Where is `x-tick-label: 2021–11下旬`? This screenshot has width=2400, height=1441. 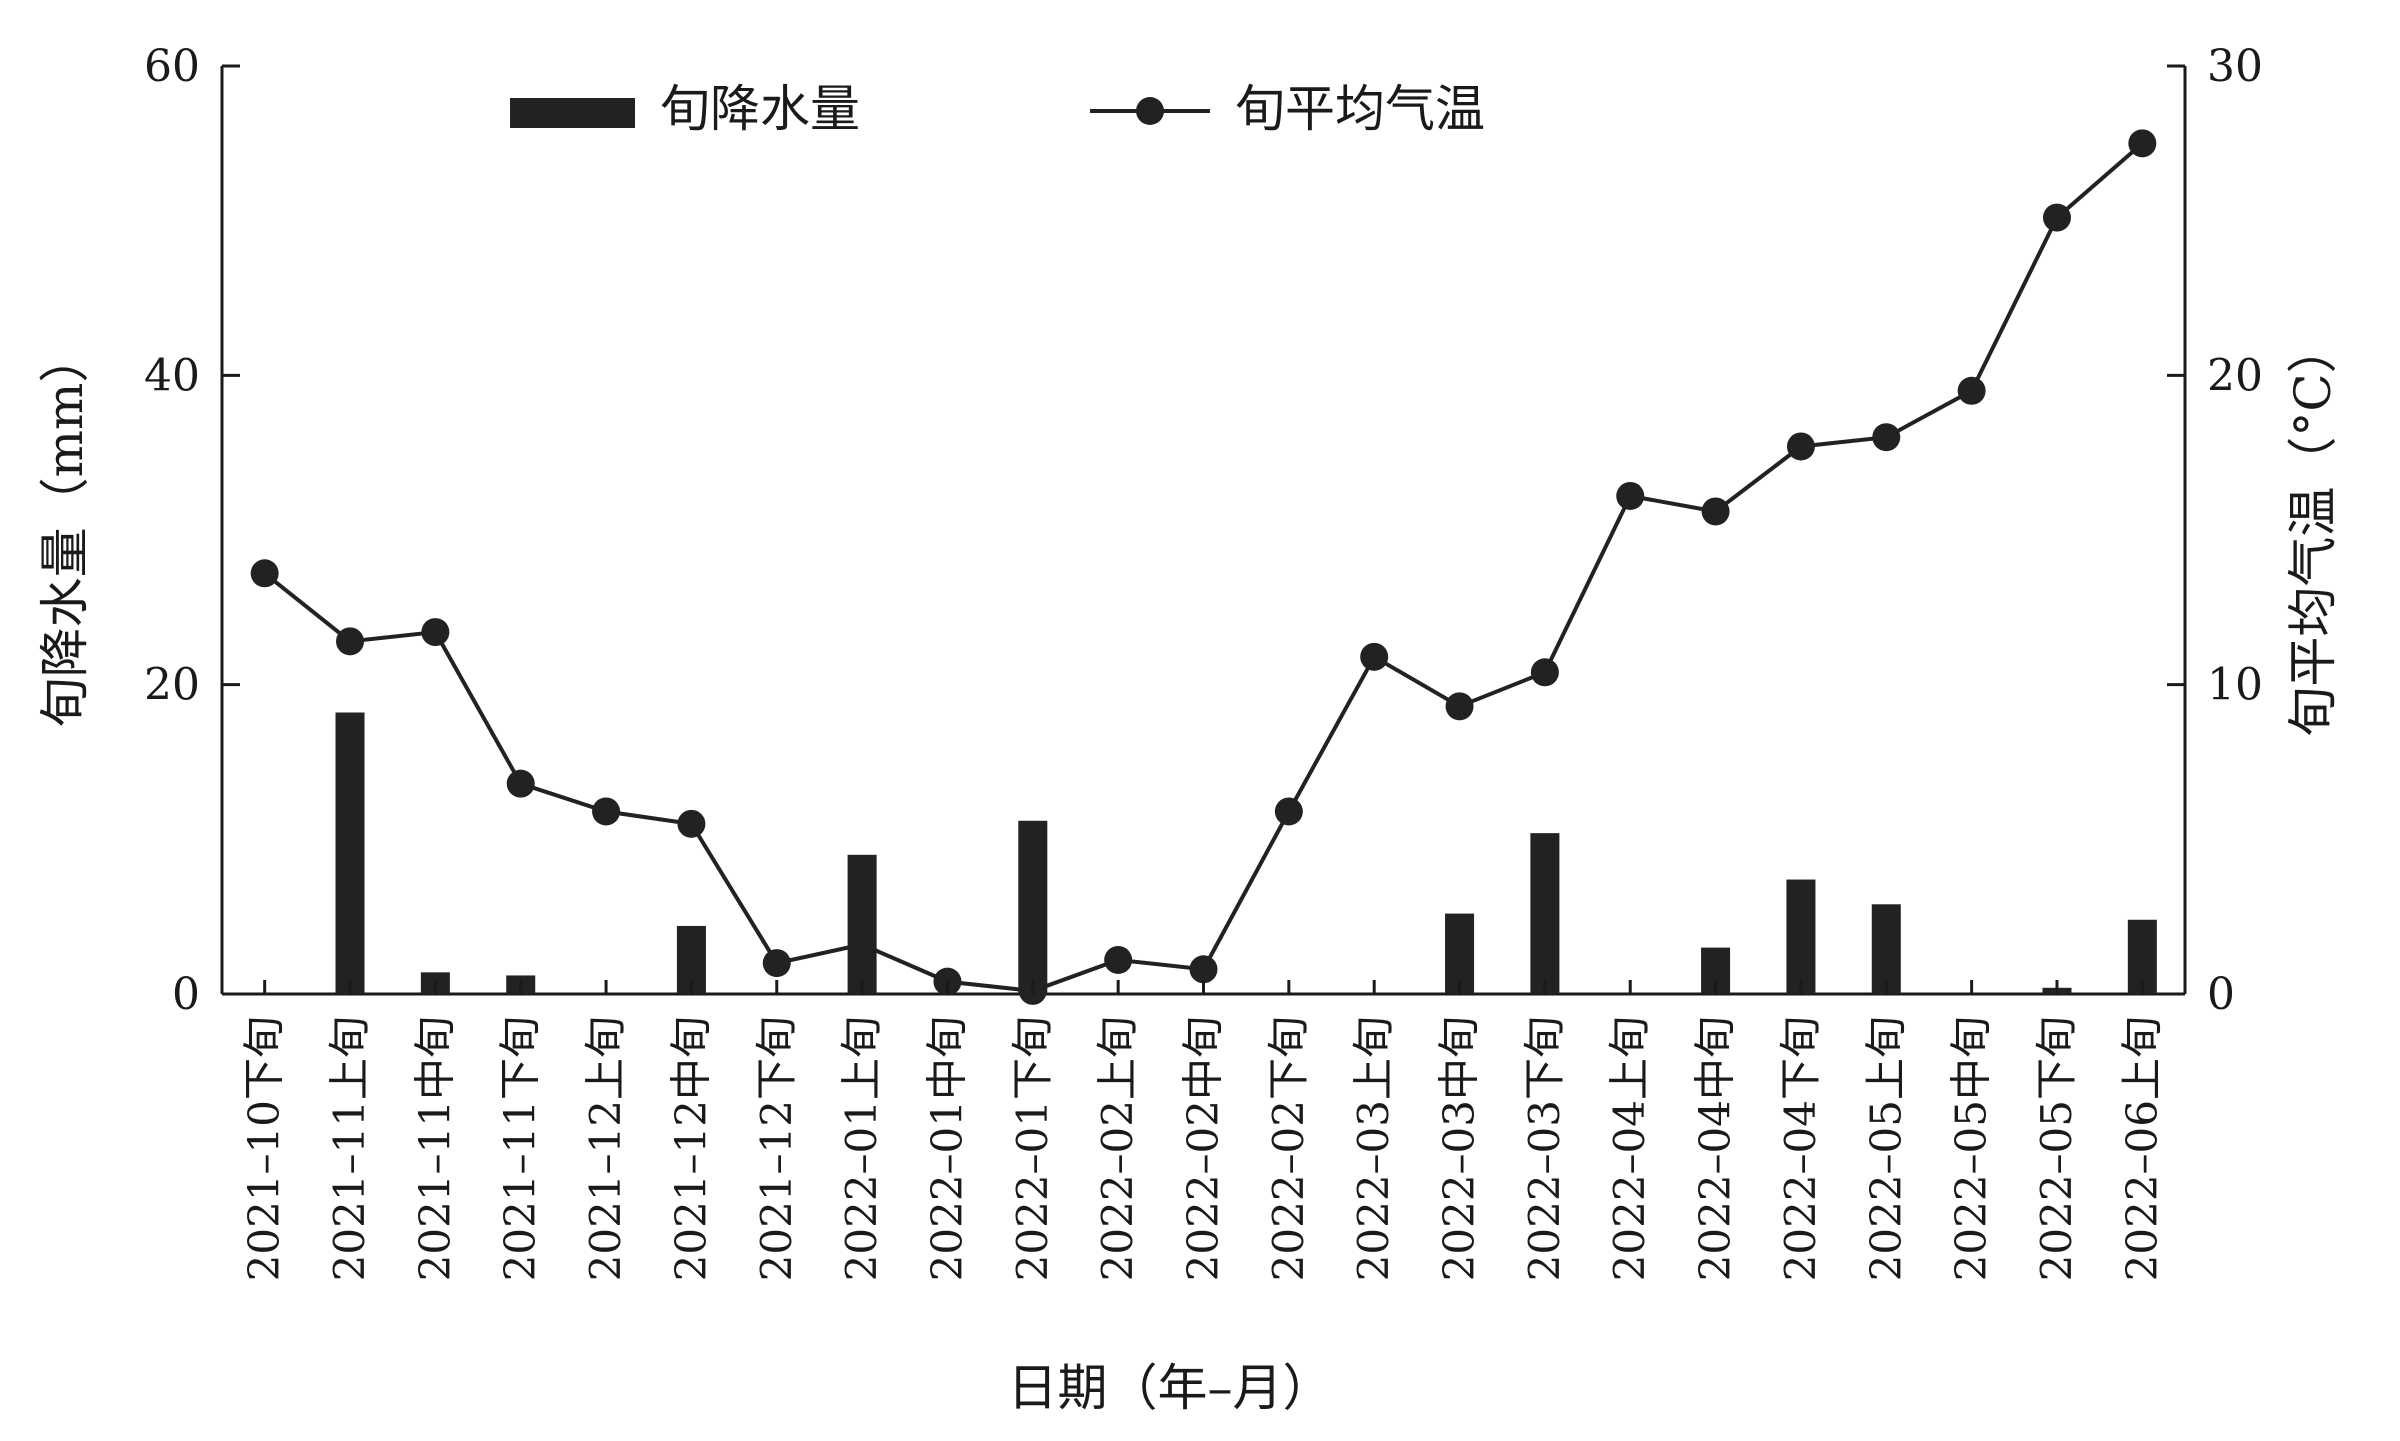
x-tick-label: 2021–11下旬 is located at coordinates (520, 1148).